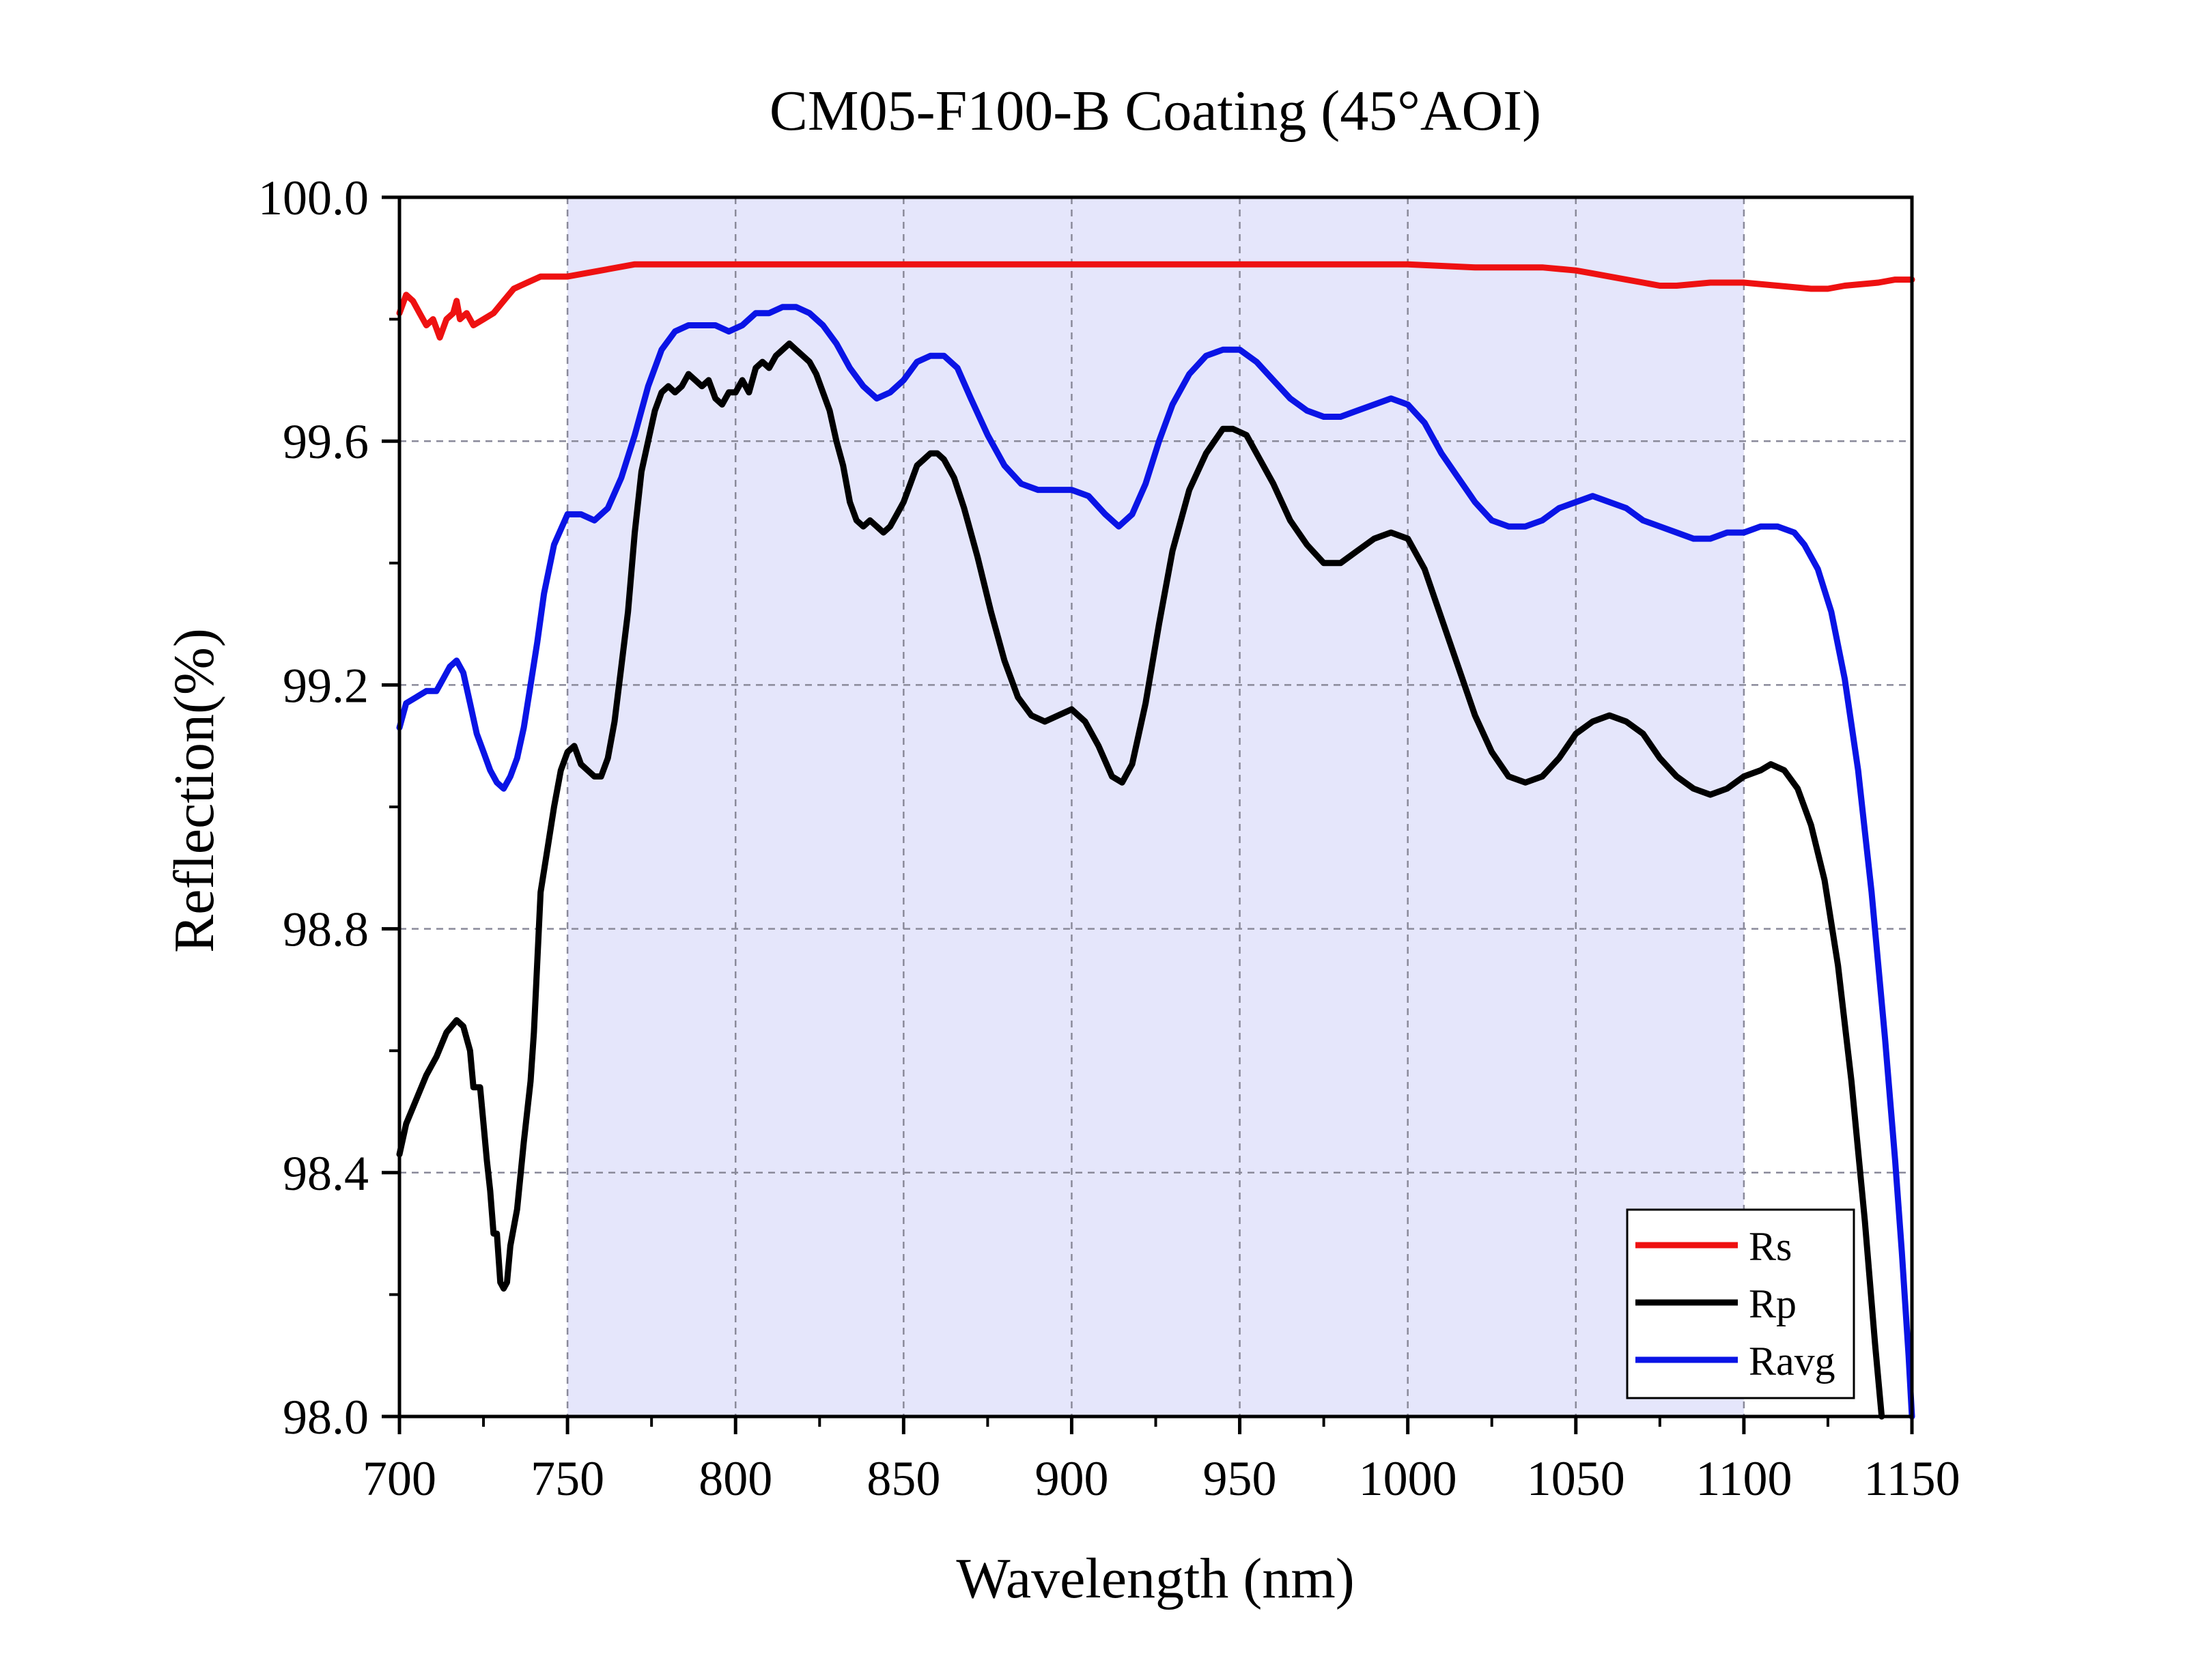  I want to click on legend-label-rp: Rp, so click(1773, 1303).